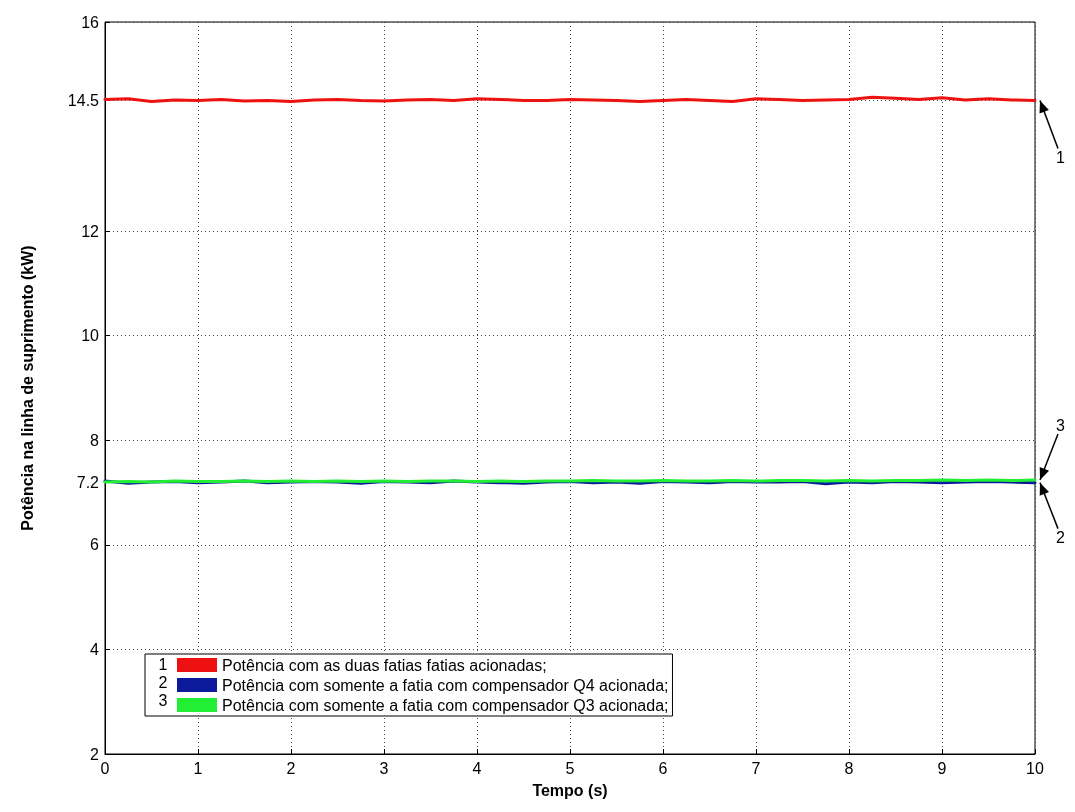 This screenshot has height=812, width=1075. What do you see at coordinates (384, 665) in the screenshot?
I see `legend-label: Potência com as duas fatias fatias acionadas;` at bounding box center [384, 665].